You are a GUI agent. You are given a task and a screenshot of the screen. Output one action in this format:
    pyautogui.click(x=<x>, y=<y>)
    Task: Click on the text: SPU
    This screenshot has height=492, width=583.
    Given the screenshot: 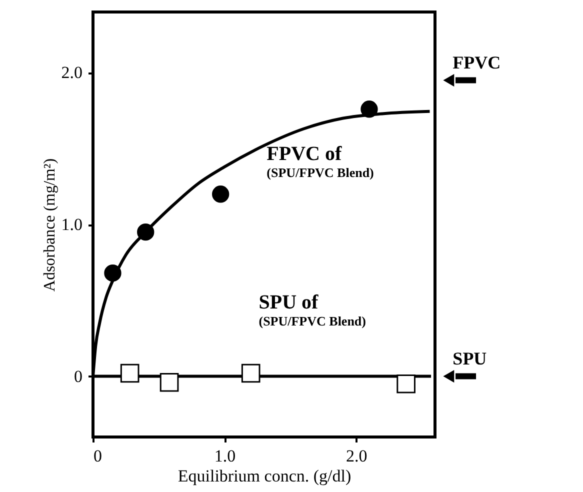 What is the action you would take?
    pyautogui.click(x=469, y=358)
    